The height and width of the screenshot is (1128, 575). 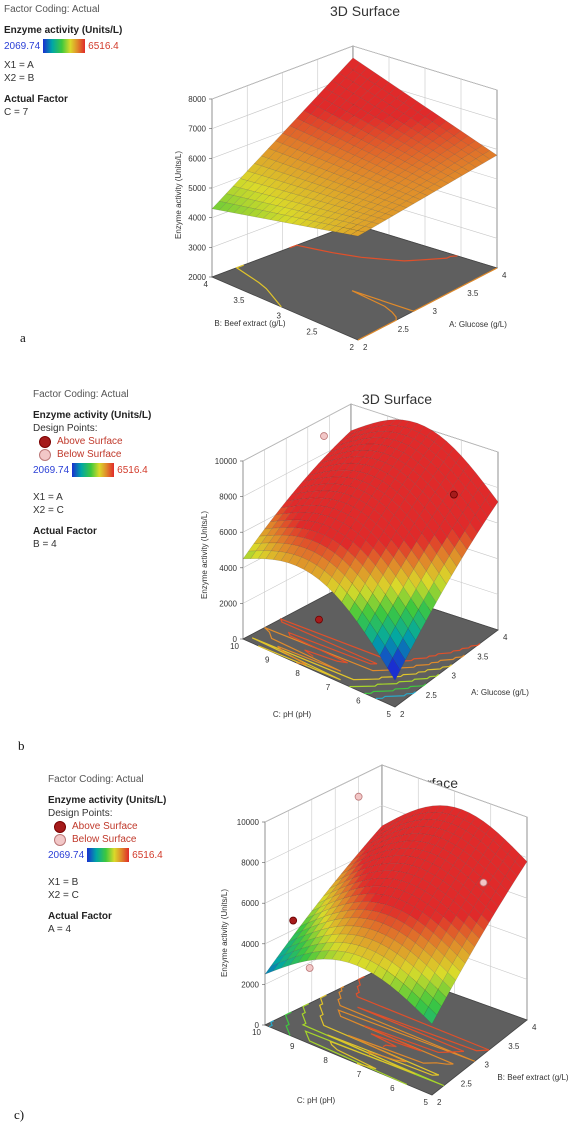 What do you see at coordinates (402, 714) in the screenshot?
I see `x-tick-label: 2` at bounding box center [402, 714].